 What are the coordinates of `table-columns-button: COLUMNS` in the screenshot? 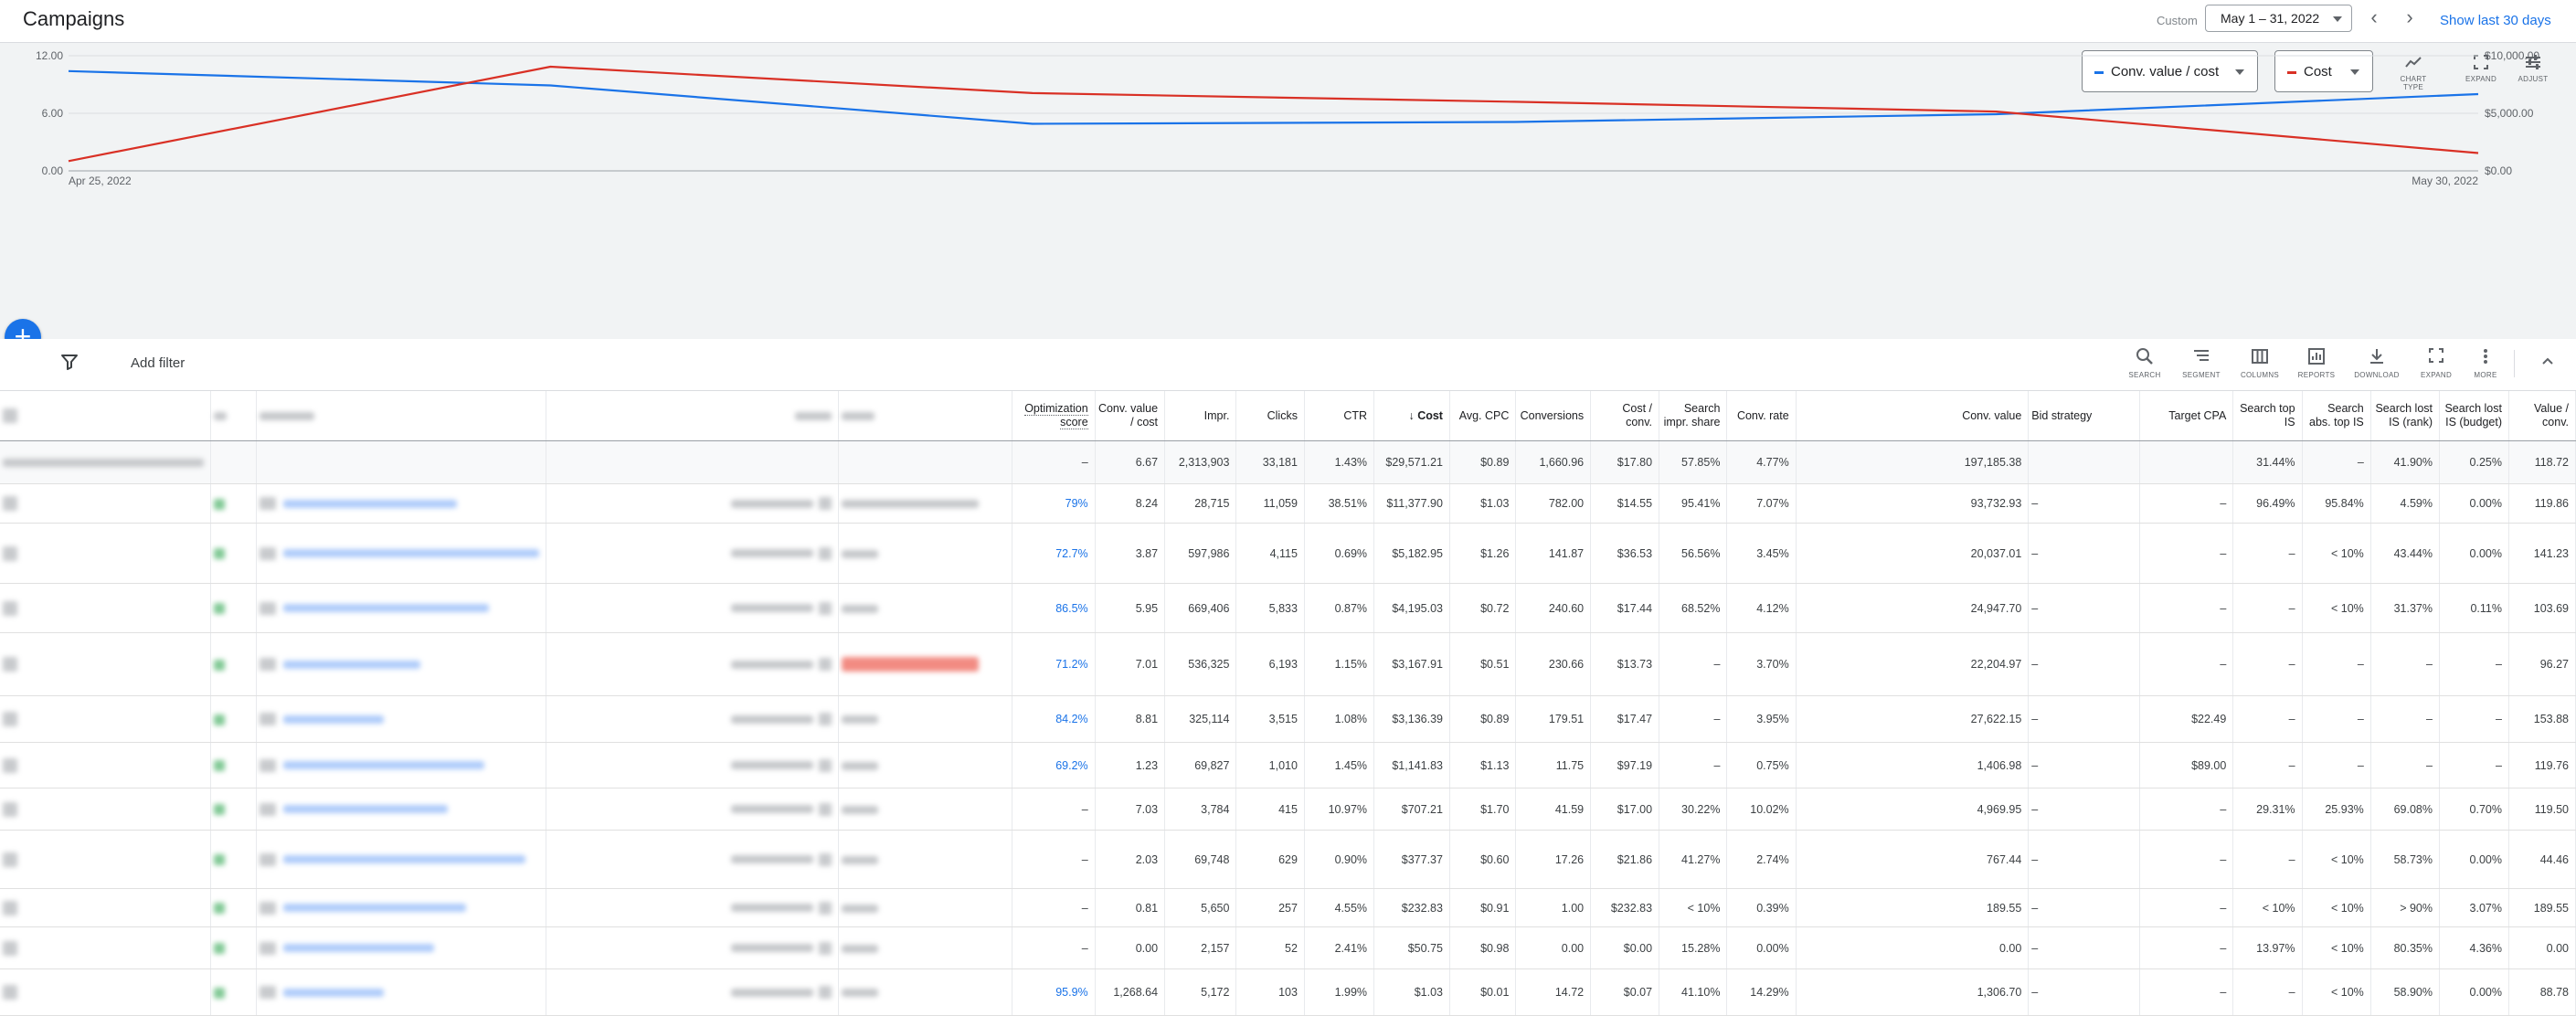 It's located at (2259, 363).